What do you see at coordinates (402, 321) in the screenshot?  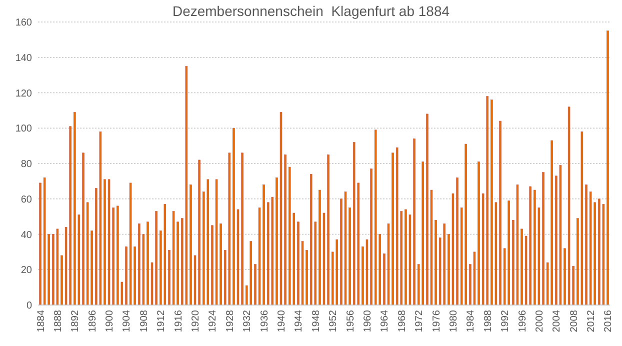 I see `x-tick-label: 1968` at bounding box center [402, 321].